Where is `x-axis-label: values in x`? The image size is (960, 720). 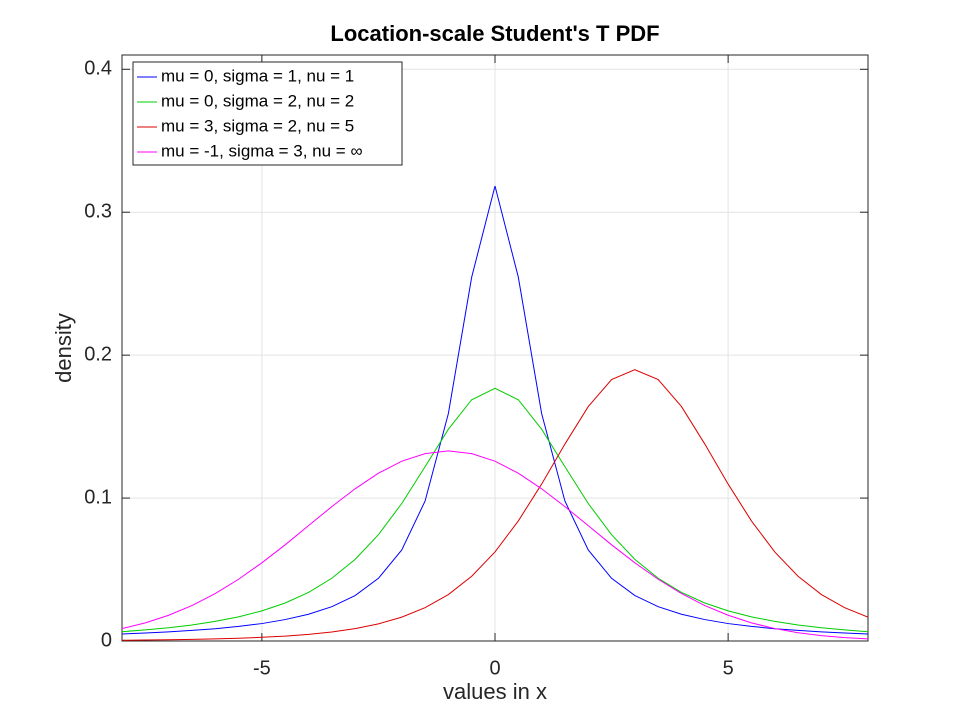
x-axis-label: values in x is located at coordinates (495, 691).